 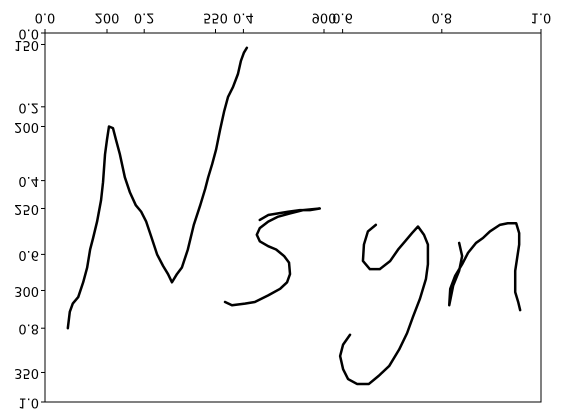 I want to click on y-tick-label: 0.2, so click(x=28, y=106).